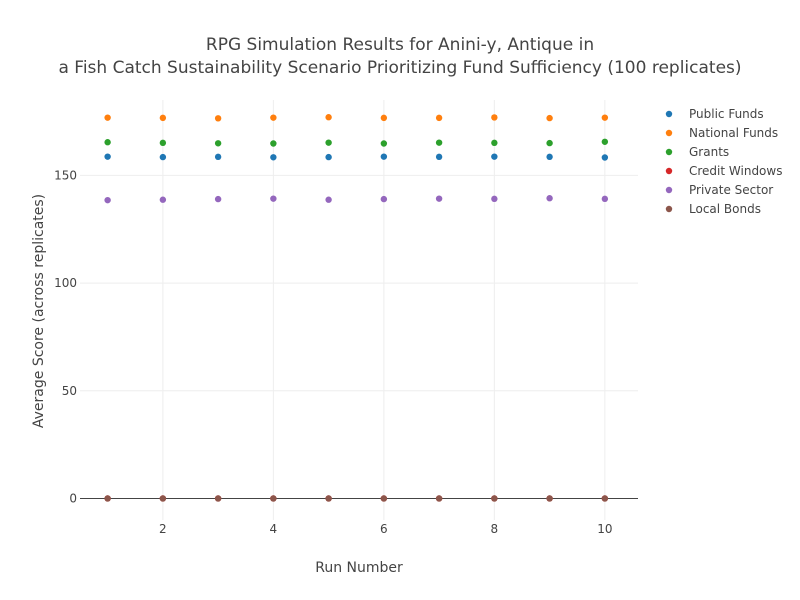 The width and height of the screenshot is (800, 600). What do you see at coordinates (356, 157) in the screenshot?
I see `series-public-funds` at bounding box center [356, 157].